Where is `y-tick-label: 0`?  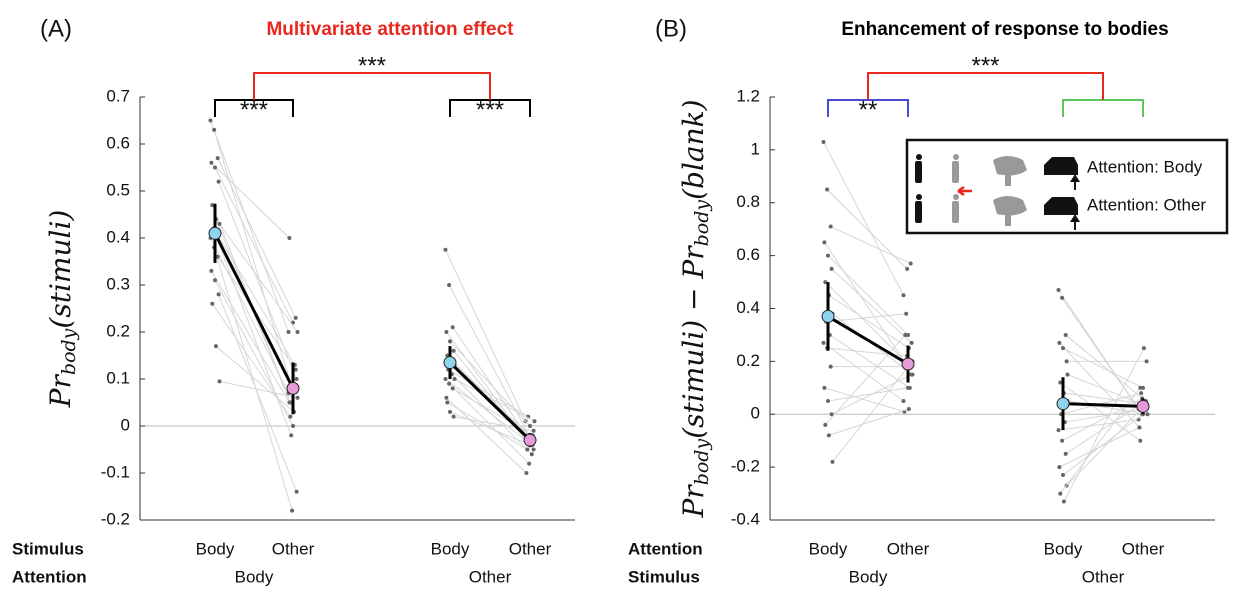 y-tick-label: 0 is located at coordinates (755, 413).